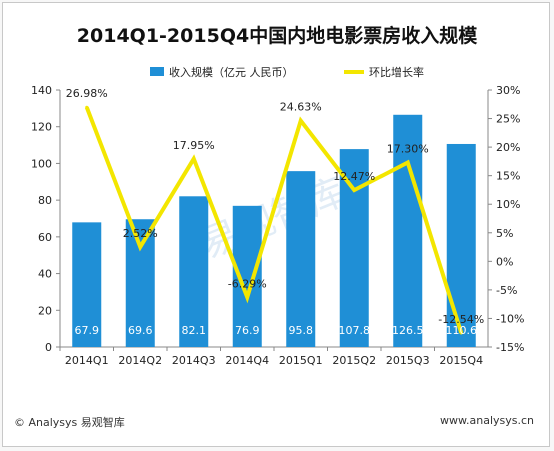 This screenshot has width=554, height=451. I want to click on line-value-label: 17.95%, so click(194, 145).